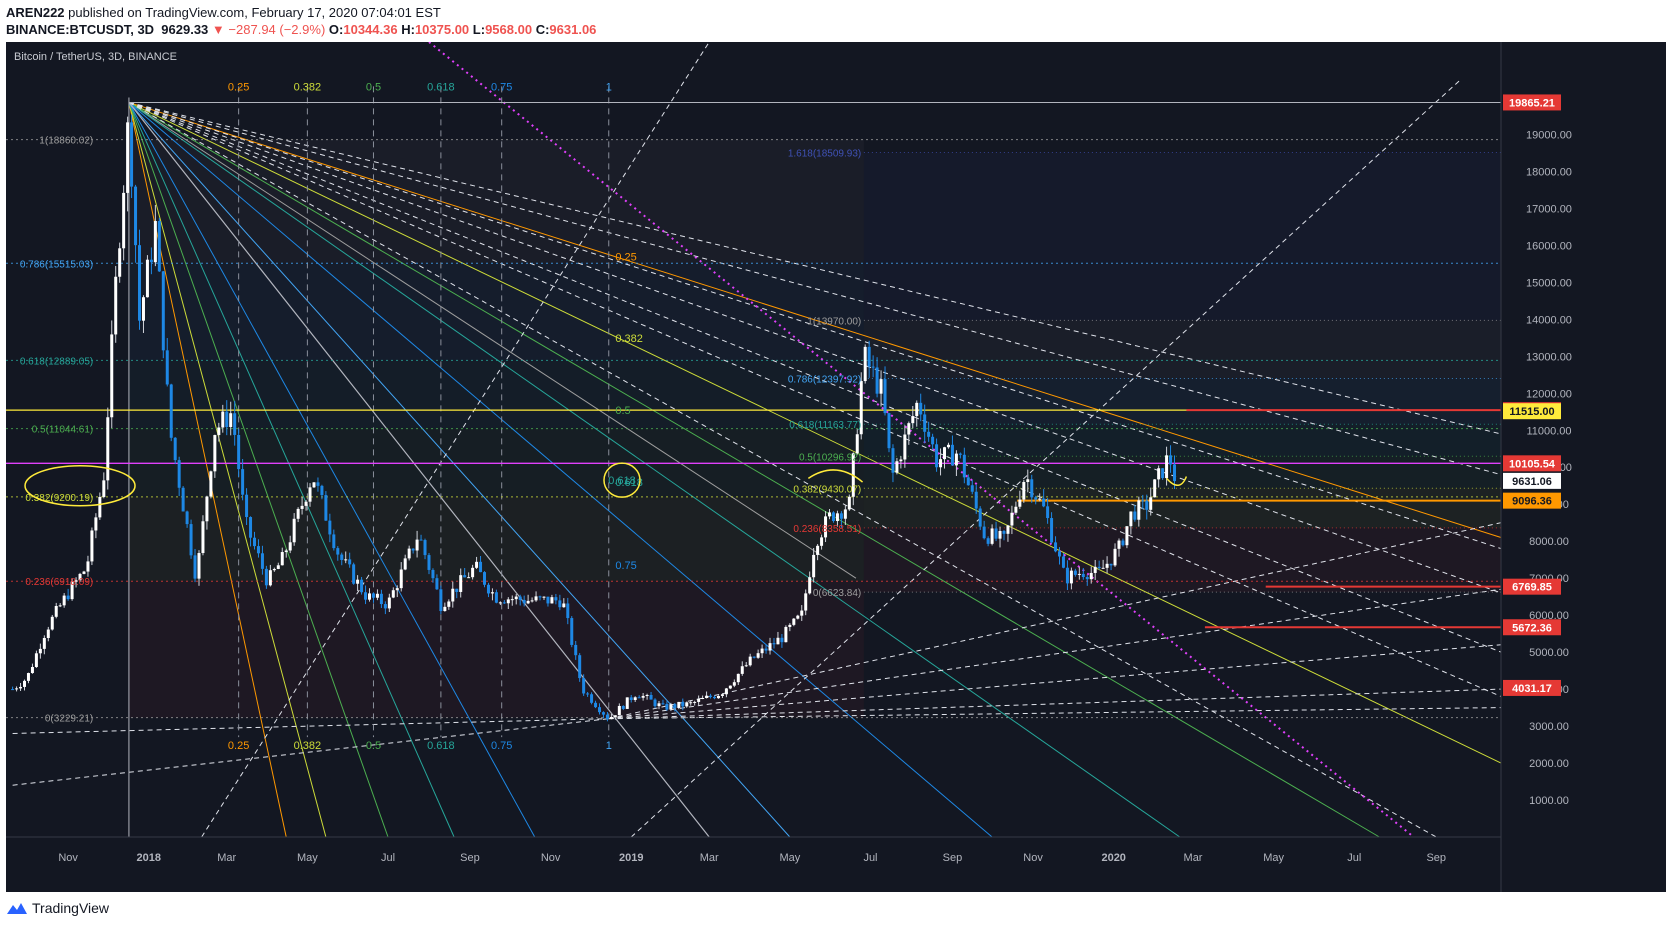 The height and width of the screenshot is (928, 1670). What do you see at coordinates (824, 380) in the screenshot?
I see `fib-label-2019: 0.786(12397.92)` at bounding box center [824, 380].